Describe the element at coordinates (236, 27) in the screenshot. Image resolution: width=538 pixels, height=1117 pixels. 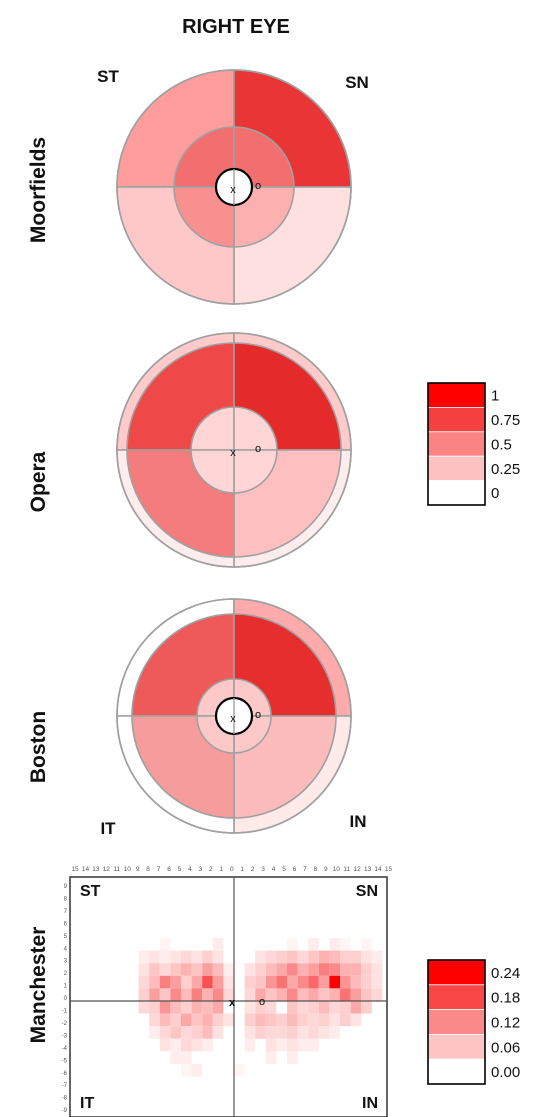
I see `figure-title: RIGHT EYE` at that location.